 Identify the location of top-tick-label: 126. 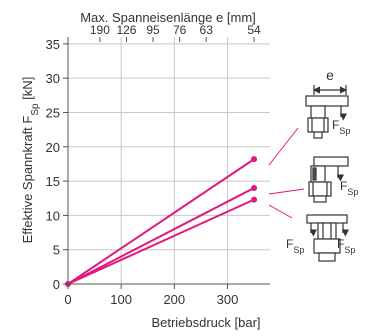
(126, 30).